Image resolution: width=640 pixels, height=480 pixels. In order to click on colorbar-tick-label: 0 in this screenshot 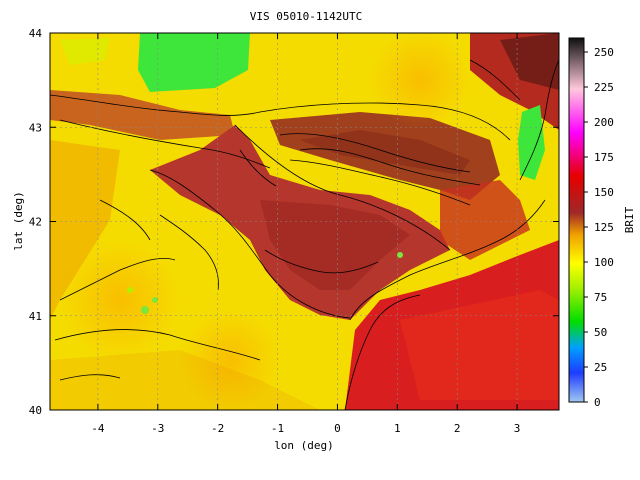, I will do `click(597, 402)`.